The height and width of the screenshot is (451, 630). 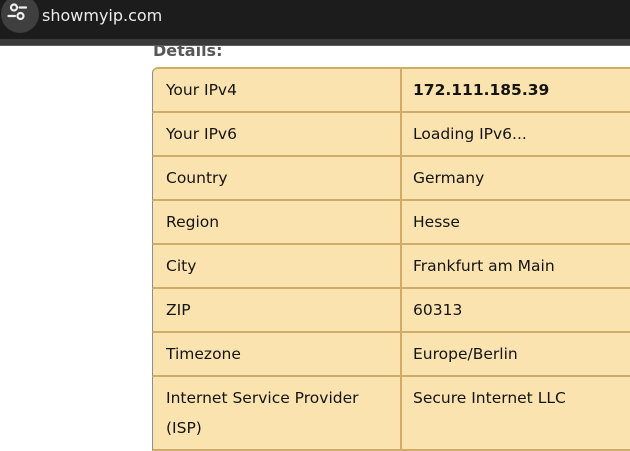 What do you see at coordinates (277, 414) in the screenshot?
I see `row-label-cell: Internet Service Provider (ISP)` at bounding box center [277, 414].